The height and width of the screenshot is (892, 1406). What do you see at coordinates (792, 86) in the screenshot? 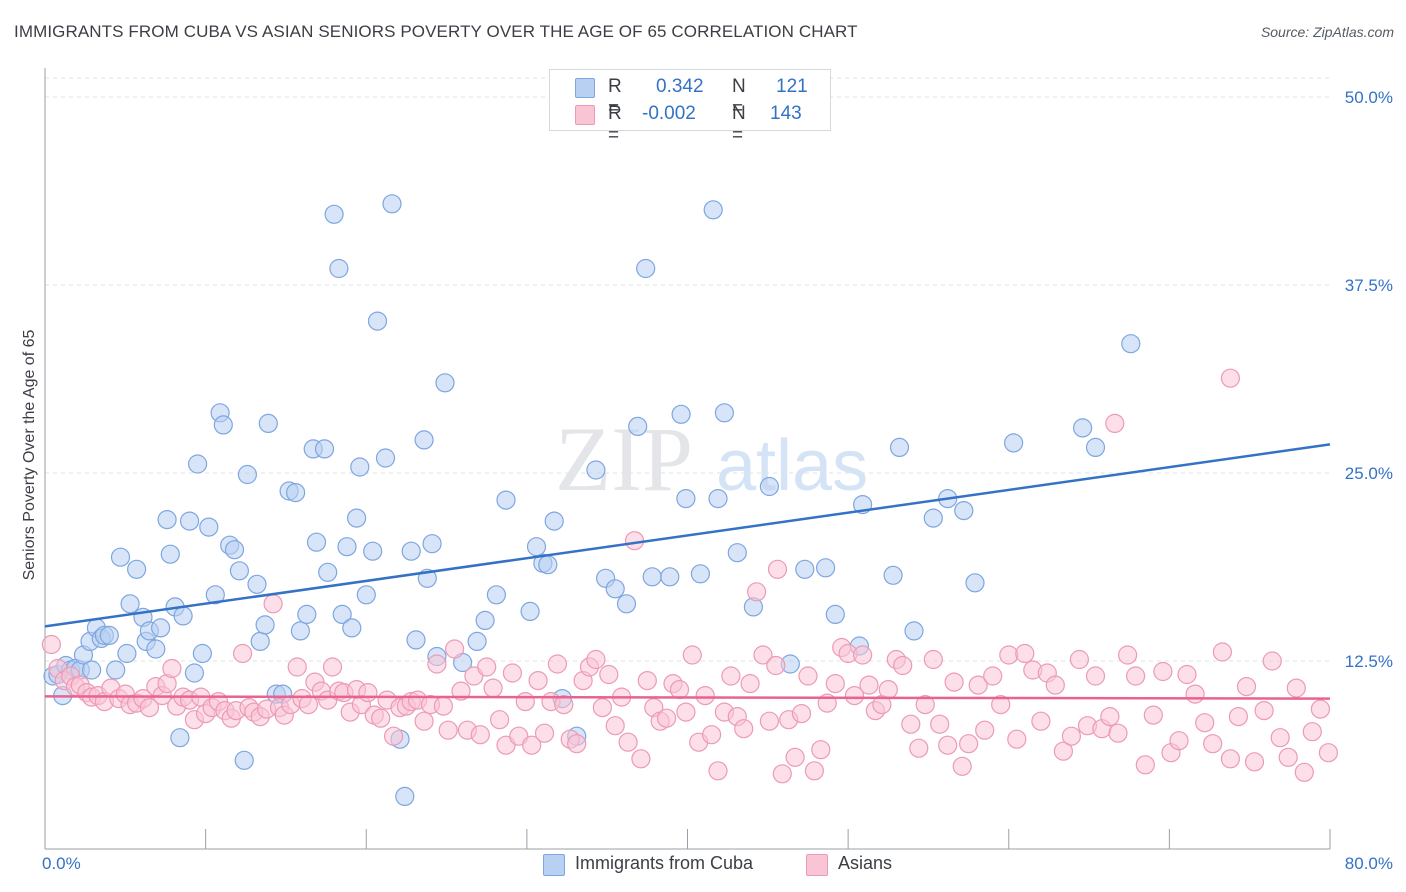
I see `legend-n-value: 121` at bounding box center [792, 86].